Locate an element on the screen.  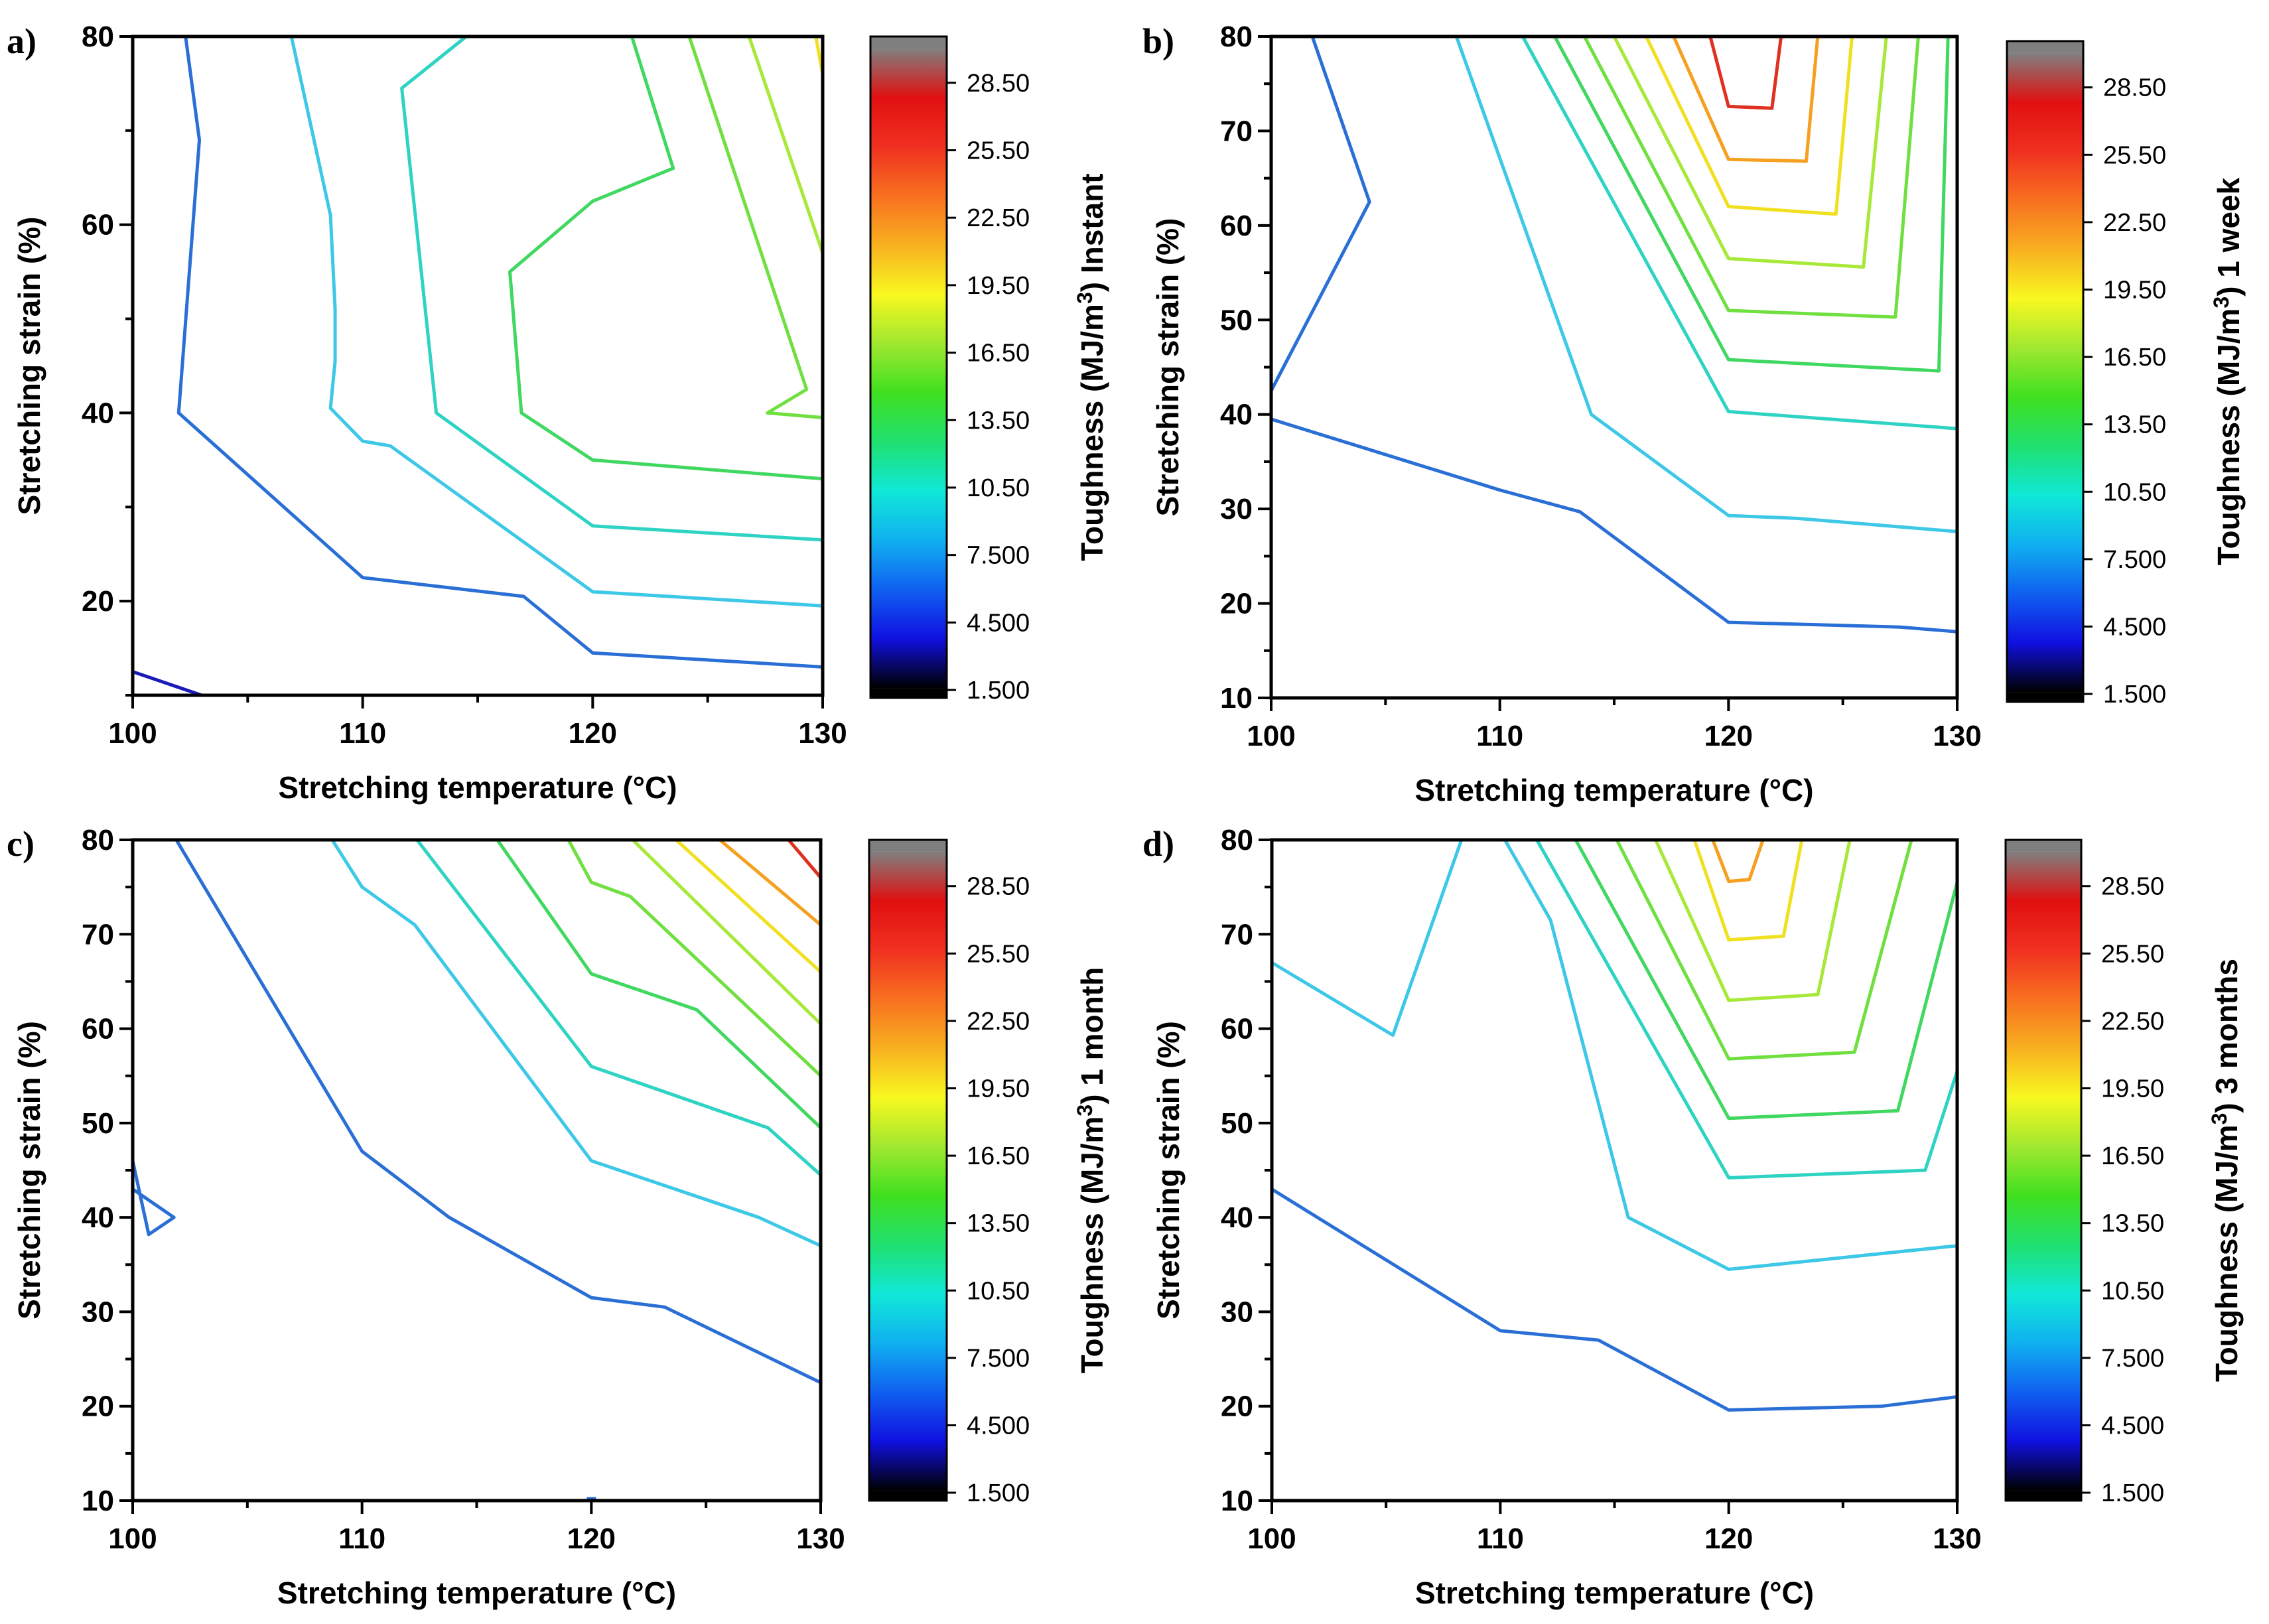
plot-frame is located at coordinates (478, 365).